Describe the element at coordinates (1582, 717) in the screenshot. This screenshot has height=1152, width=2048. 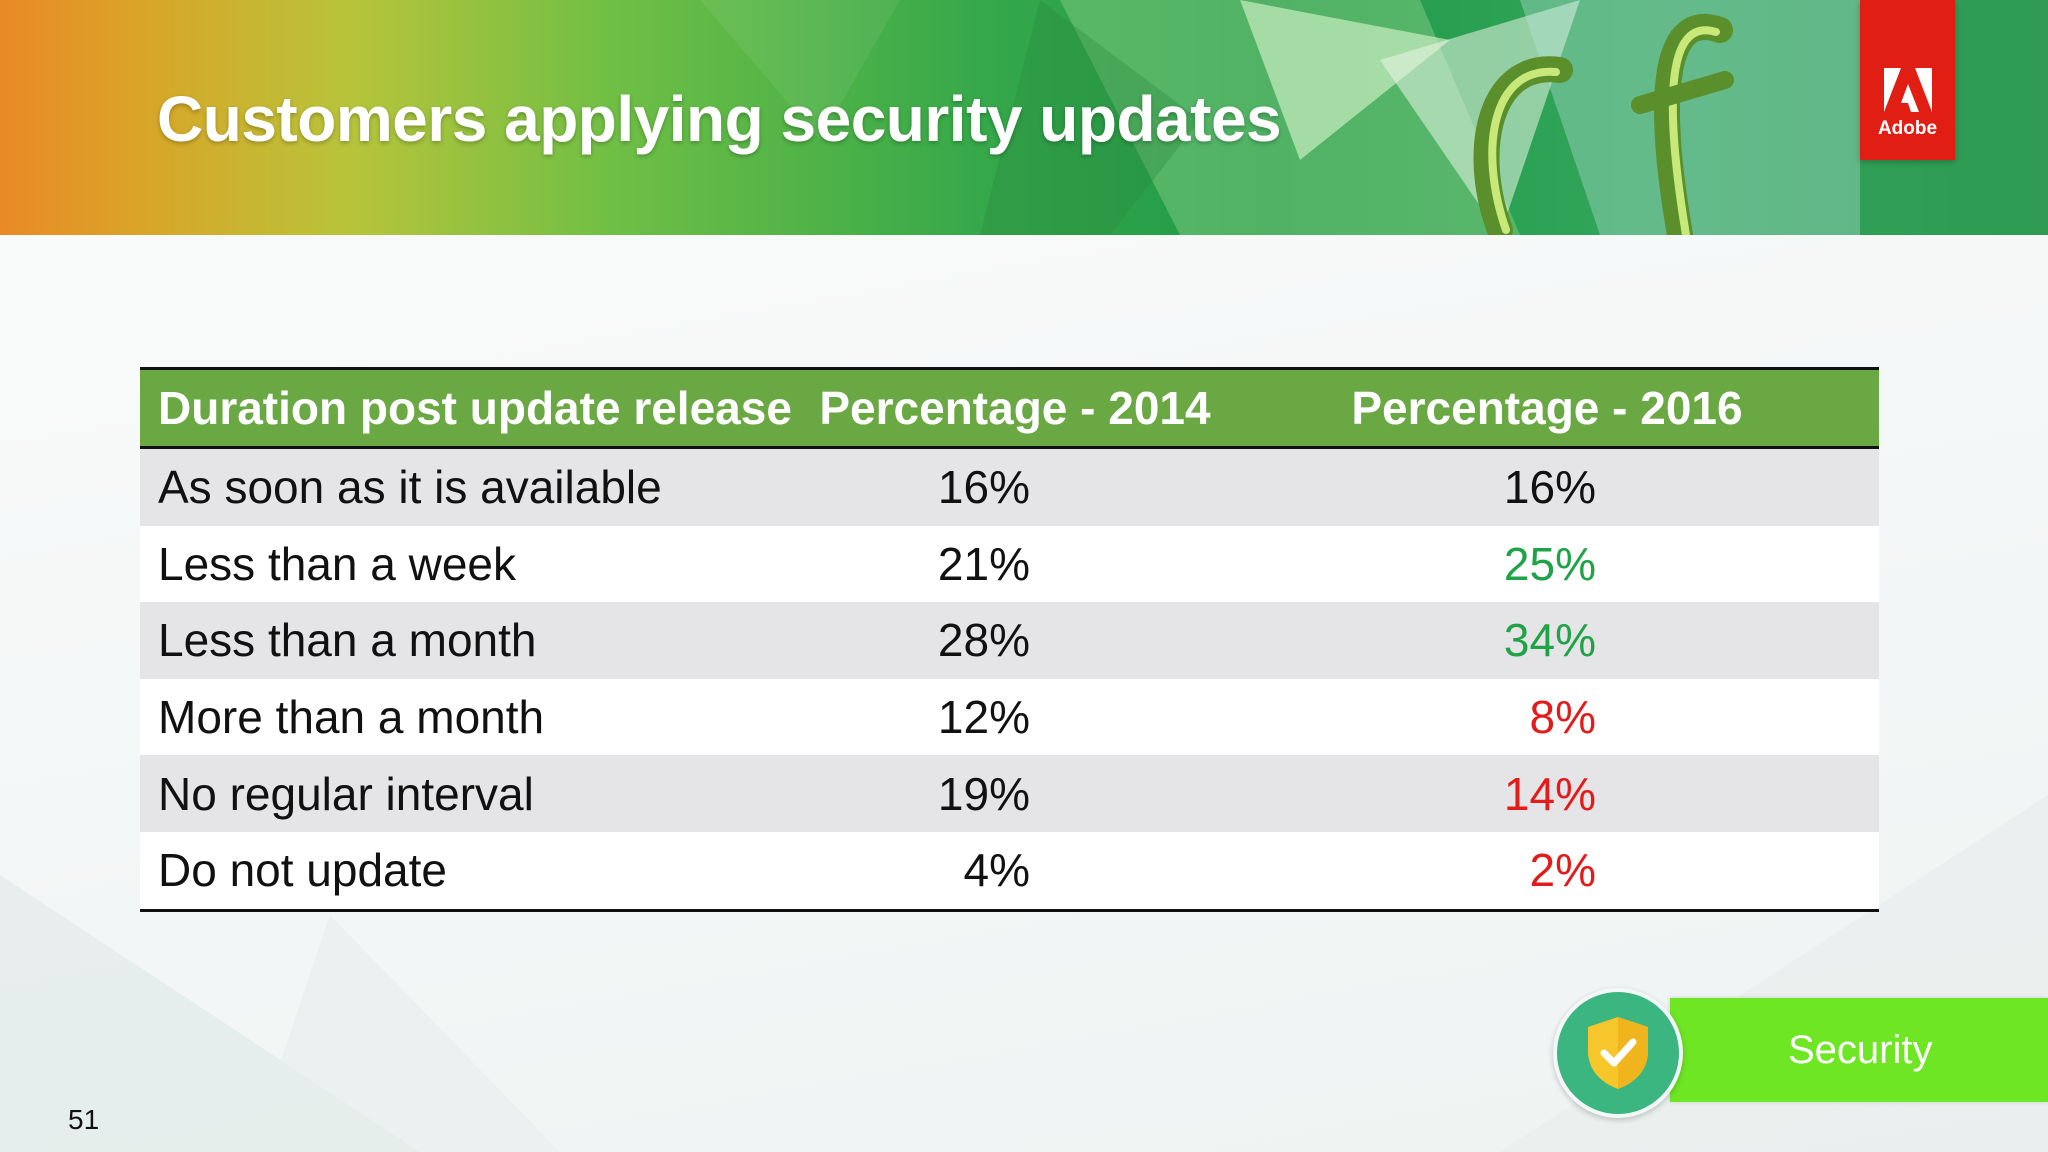
I see `percentage-2016-cell: 8%` at that location.